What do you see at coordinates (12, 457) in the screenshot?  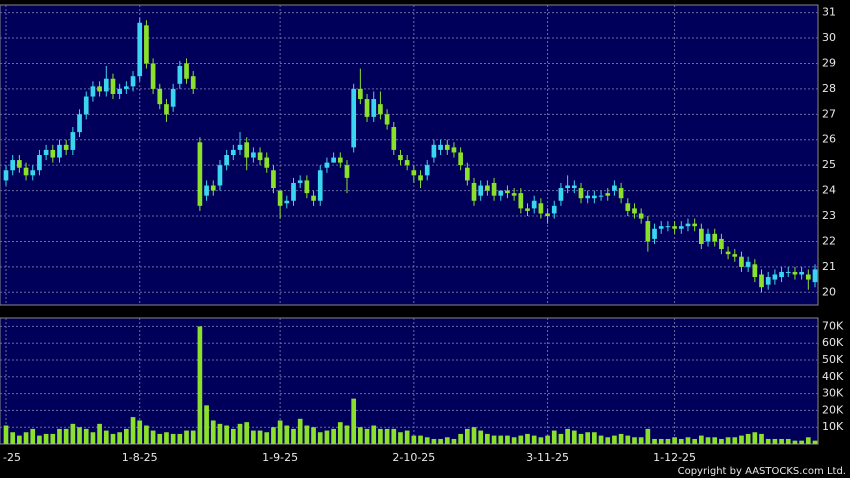 I see `x-tick-label: -25` at bounding box center [12, 457].